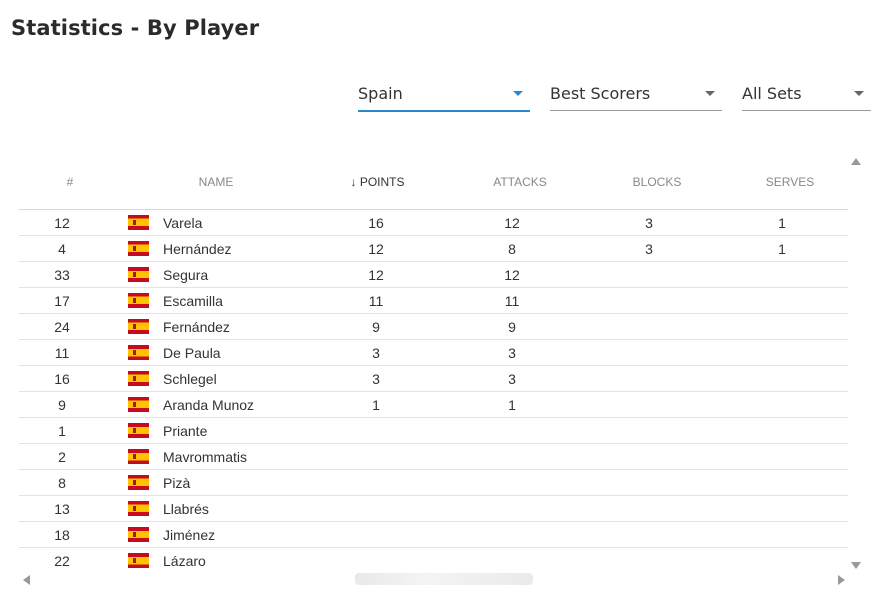  What do you see at coordinates (185, 431) in the screenshot?
I see `cell-name: Priante` at bounding box center [185, 431].